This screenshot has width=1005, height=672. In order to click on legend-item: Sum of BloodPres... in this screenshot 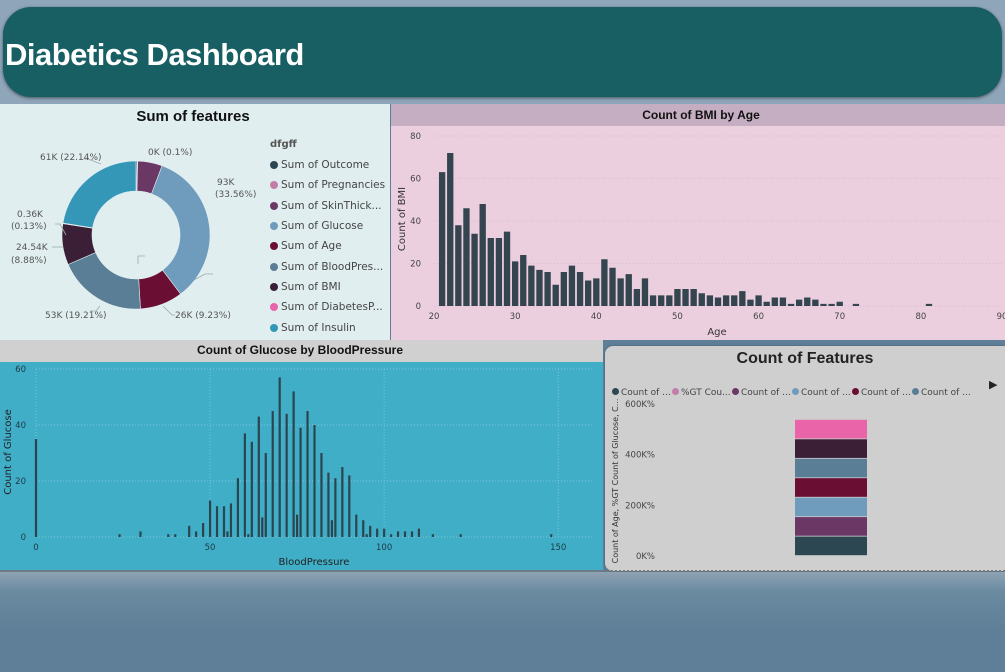, I will do `click(327, 266)`.